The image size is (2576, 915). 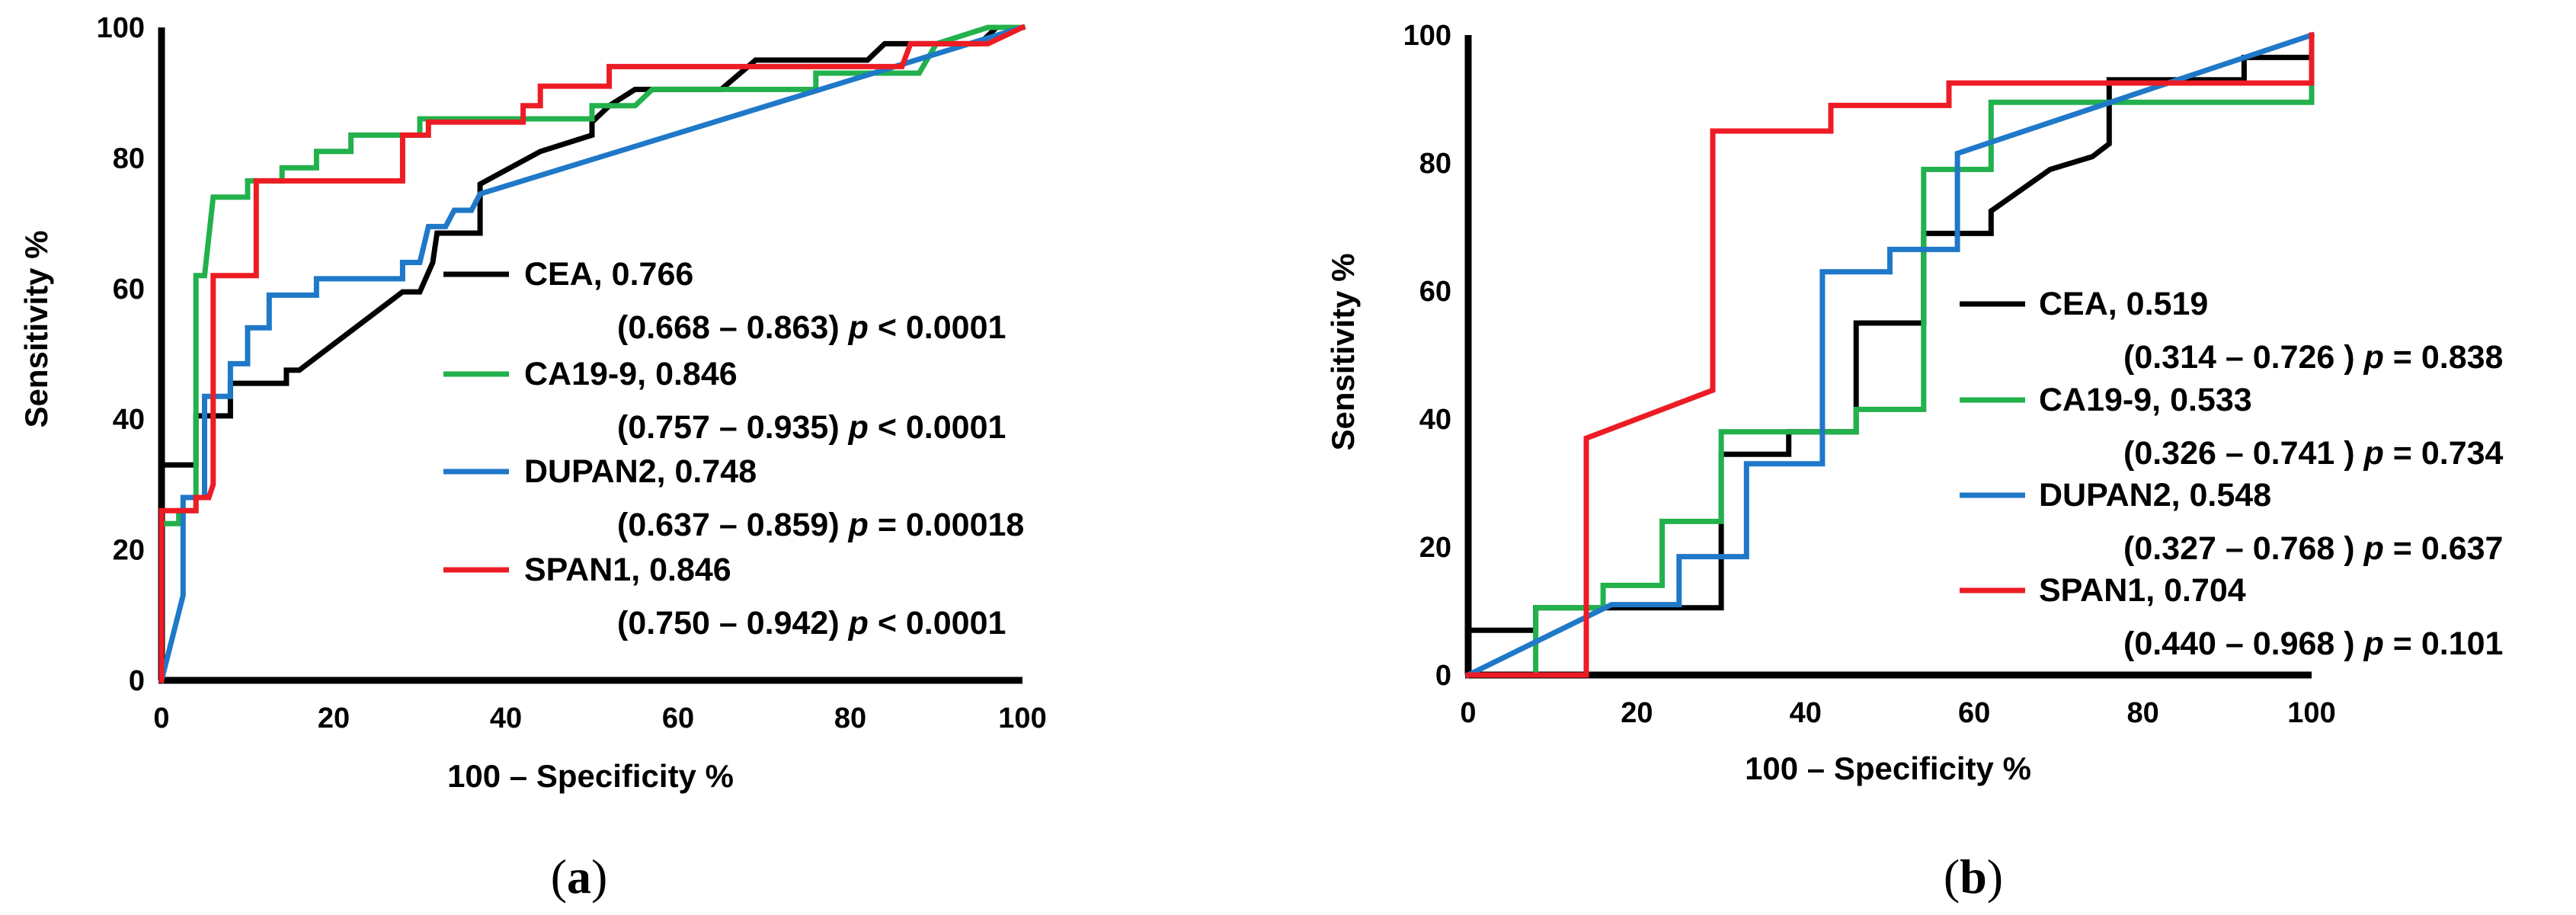 What do you see at coordinates (1897, 713) in the screenshot?
I see `panel-b-x-ticks: 0 20 40 60 80 100` at bounding box center [1897, 713].